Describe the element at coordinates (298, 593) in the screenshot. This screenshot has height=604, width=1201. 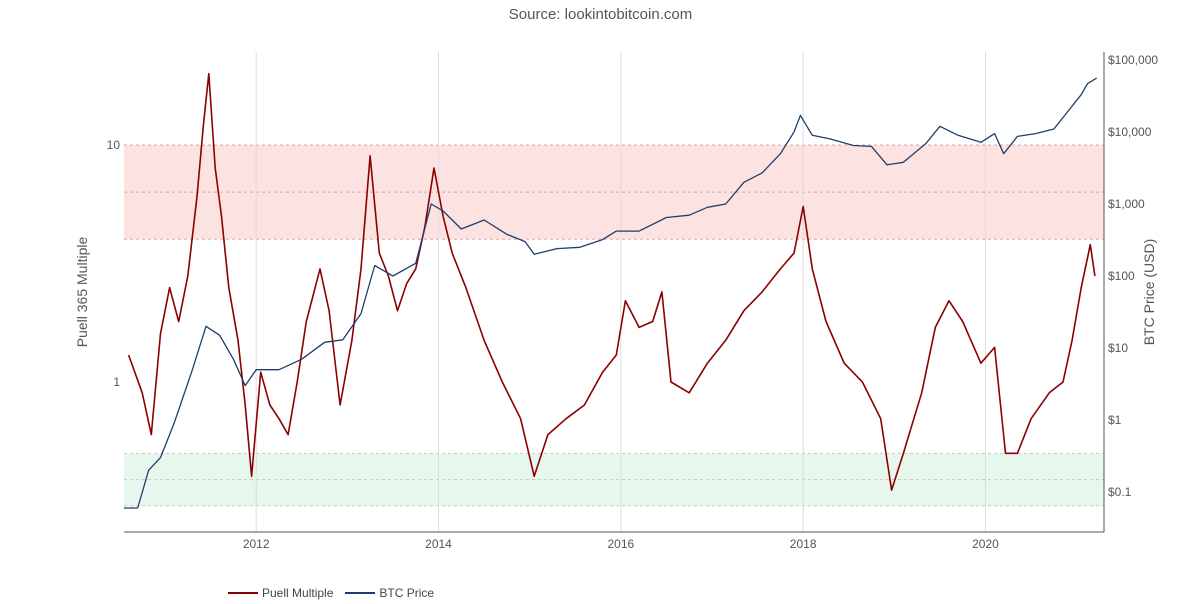
I see `legend-label-puell: Puell Multiple` at that location.